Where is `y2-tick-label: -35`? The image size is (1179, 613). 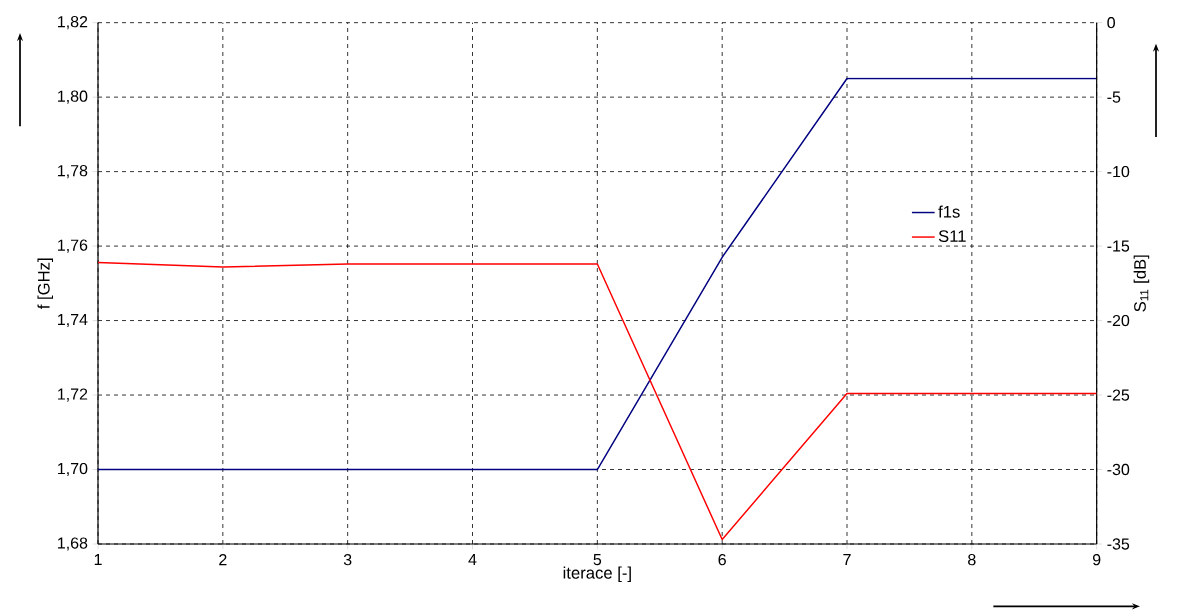 y2-tick-label: -35 is located at coordinates (1118, 544).